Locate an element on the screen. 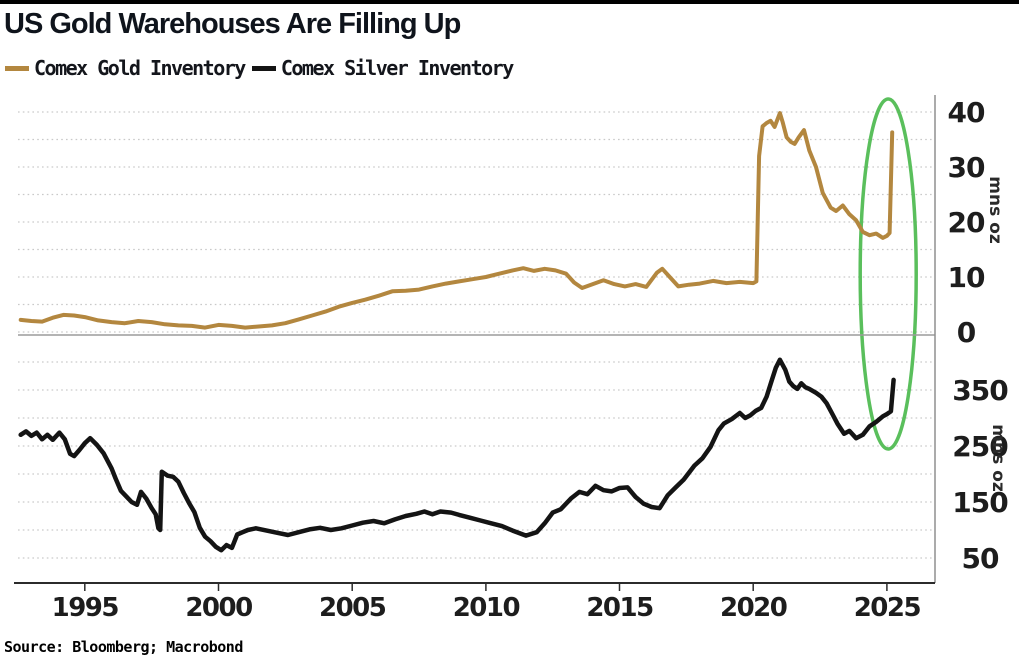  bottom-panel-y-labels: 50 150 250 350 is located at coordinates (980, 474).